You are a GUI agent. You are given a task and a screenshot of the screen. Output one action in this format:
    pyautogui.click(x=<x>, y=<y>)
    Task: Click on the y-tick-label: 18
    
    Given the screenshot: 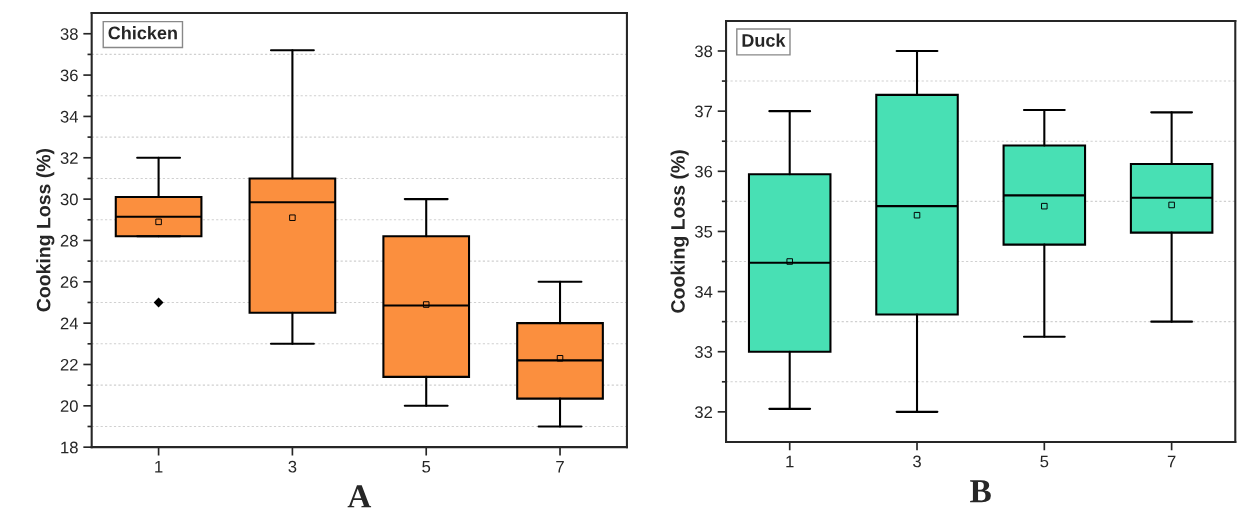 What is the action you would take?
    pyautogui.click(x=69, y=447)
    